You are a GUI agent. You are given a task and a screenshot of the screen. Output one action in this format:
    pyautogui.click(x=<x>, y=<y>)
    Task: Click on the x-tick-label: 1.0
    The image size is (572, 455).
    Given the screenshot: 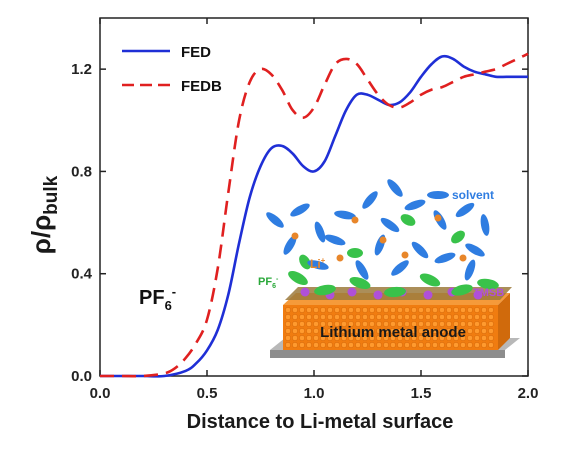 What is the action you would take?
    pyautogui.click(x=314, y=393)
    